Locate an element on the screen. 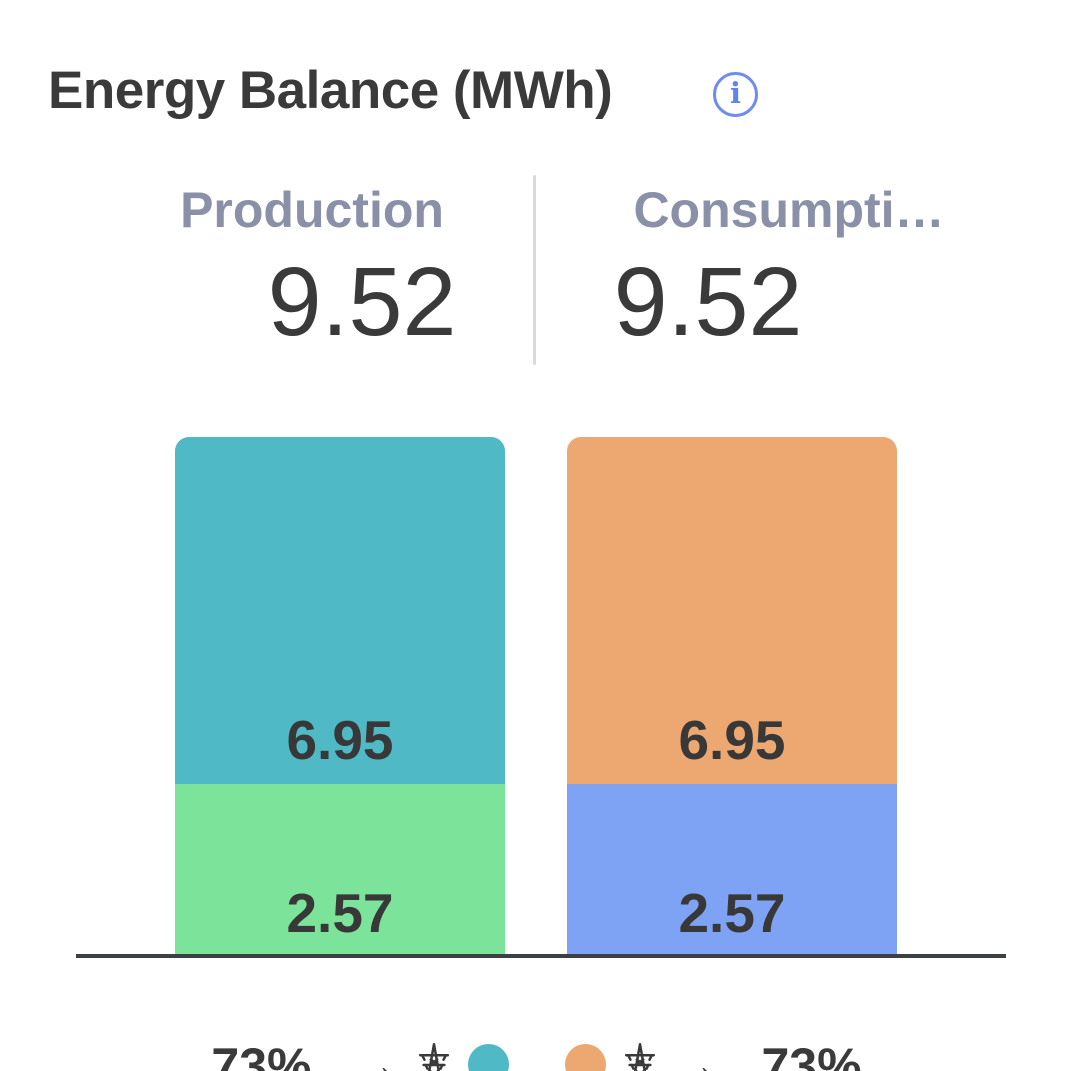 The image size is (1073, 1071). kpi-consumption-value: 9.52 is located at coordinates (708, 301).